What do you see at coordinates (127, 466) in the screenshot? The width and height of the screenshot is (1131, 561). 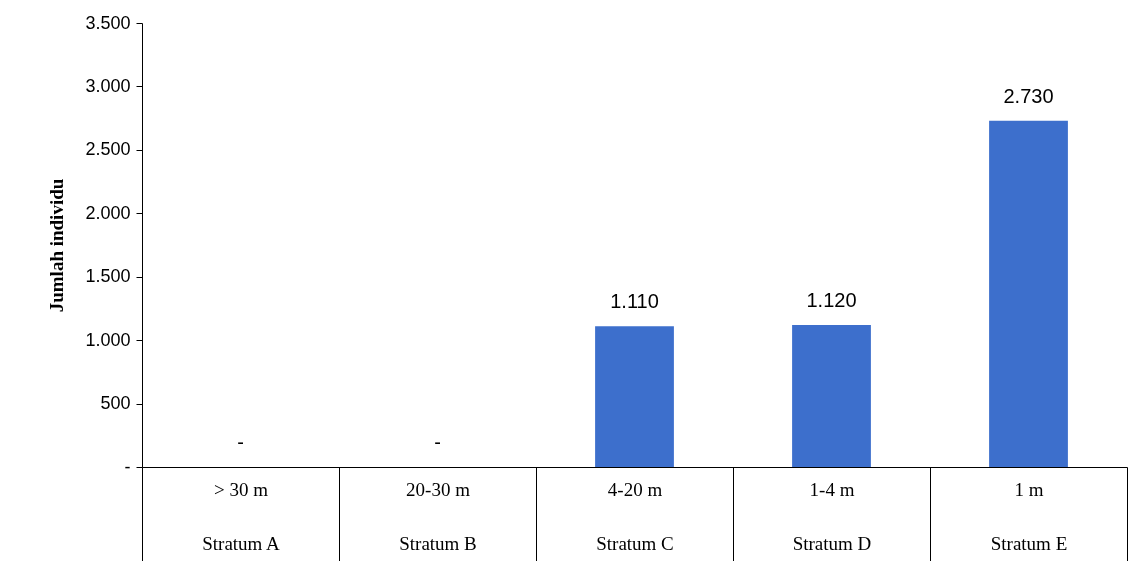 I see `y-tick-label: -` at bounding box center [127, 466].